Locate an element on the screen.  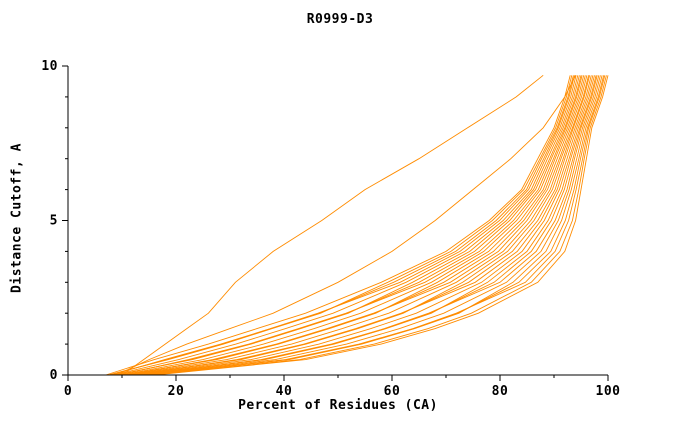
x-tick-label: 40 is located at coordinates (284, 391).